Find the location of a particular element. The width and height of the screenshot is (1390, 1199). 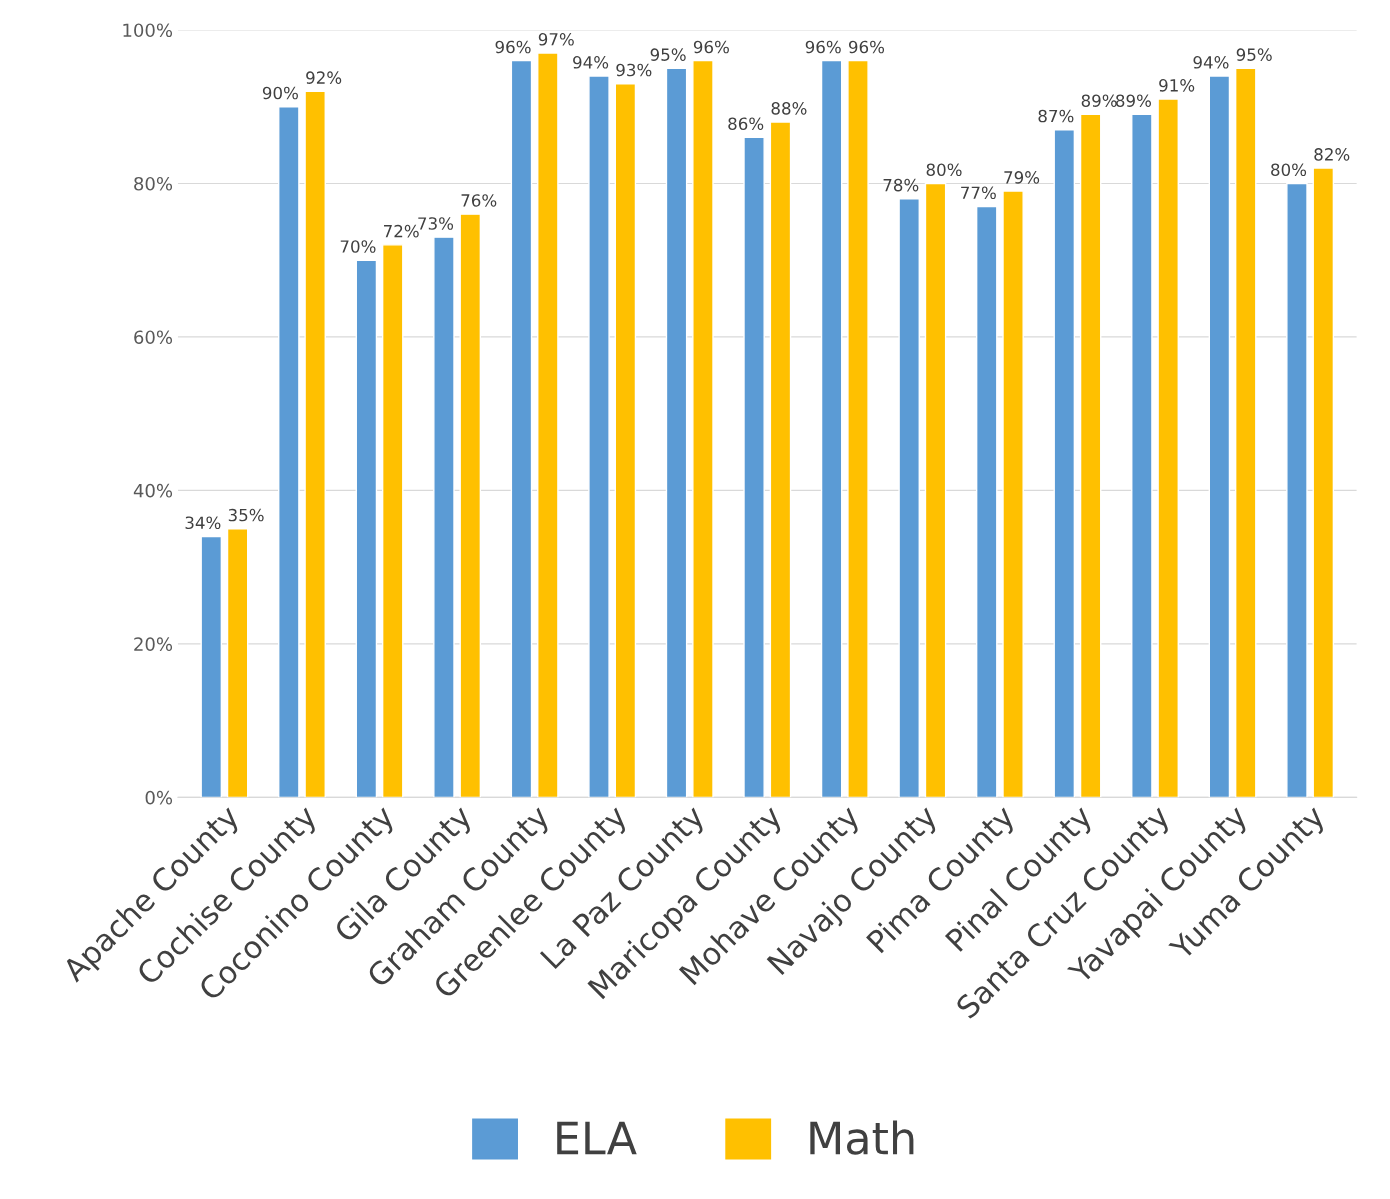

data-label: 70% is located at coordinates (358, 246).